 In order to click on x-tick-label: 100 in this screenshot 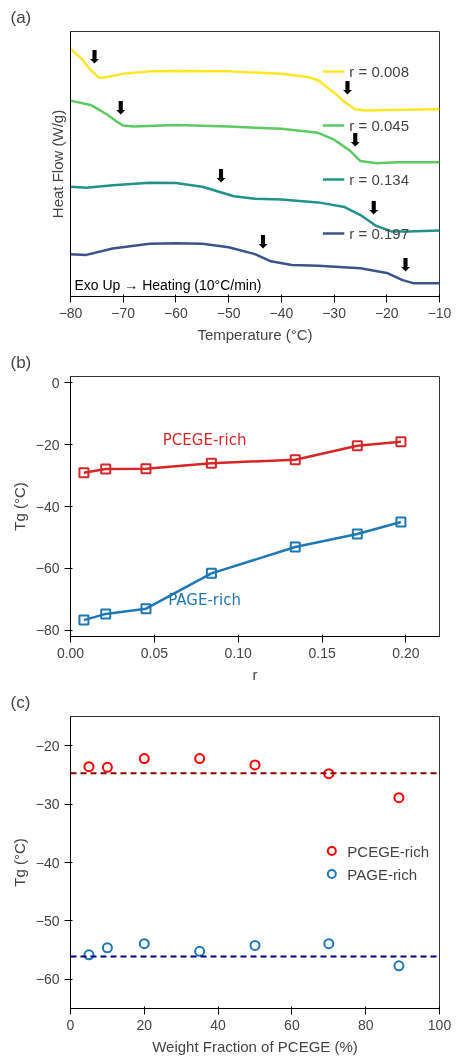, I will do `click(439, 1024)`.